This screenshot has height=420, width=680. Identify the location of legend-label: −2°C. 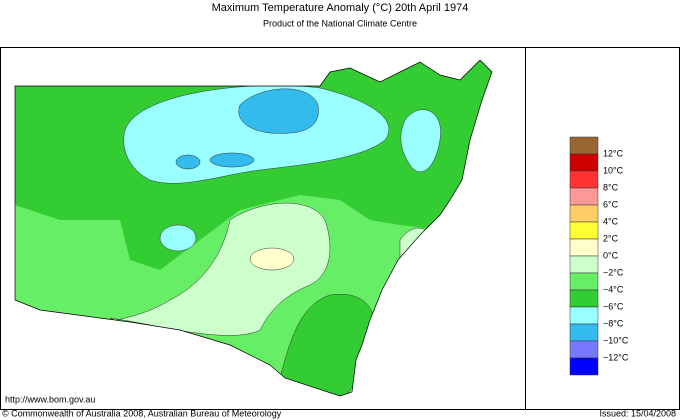
(613, 272).